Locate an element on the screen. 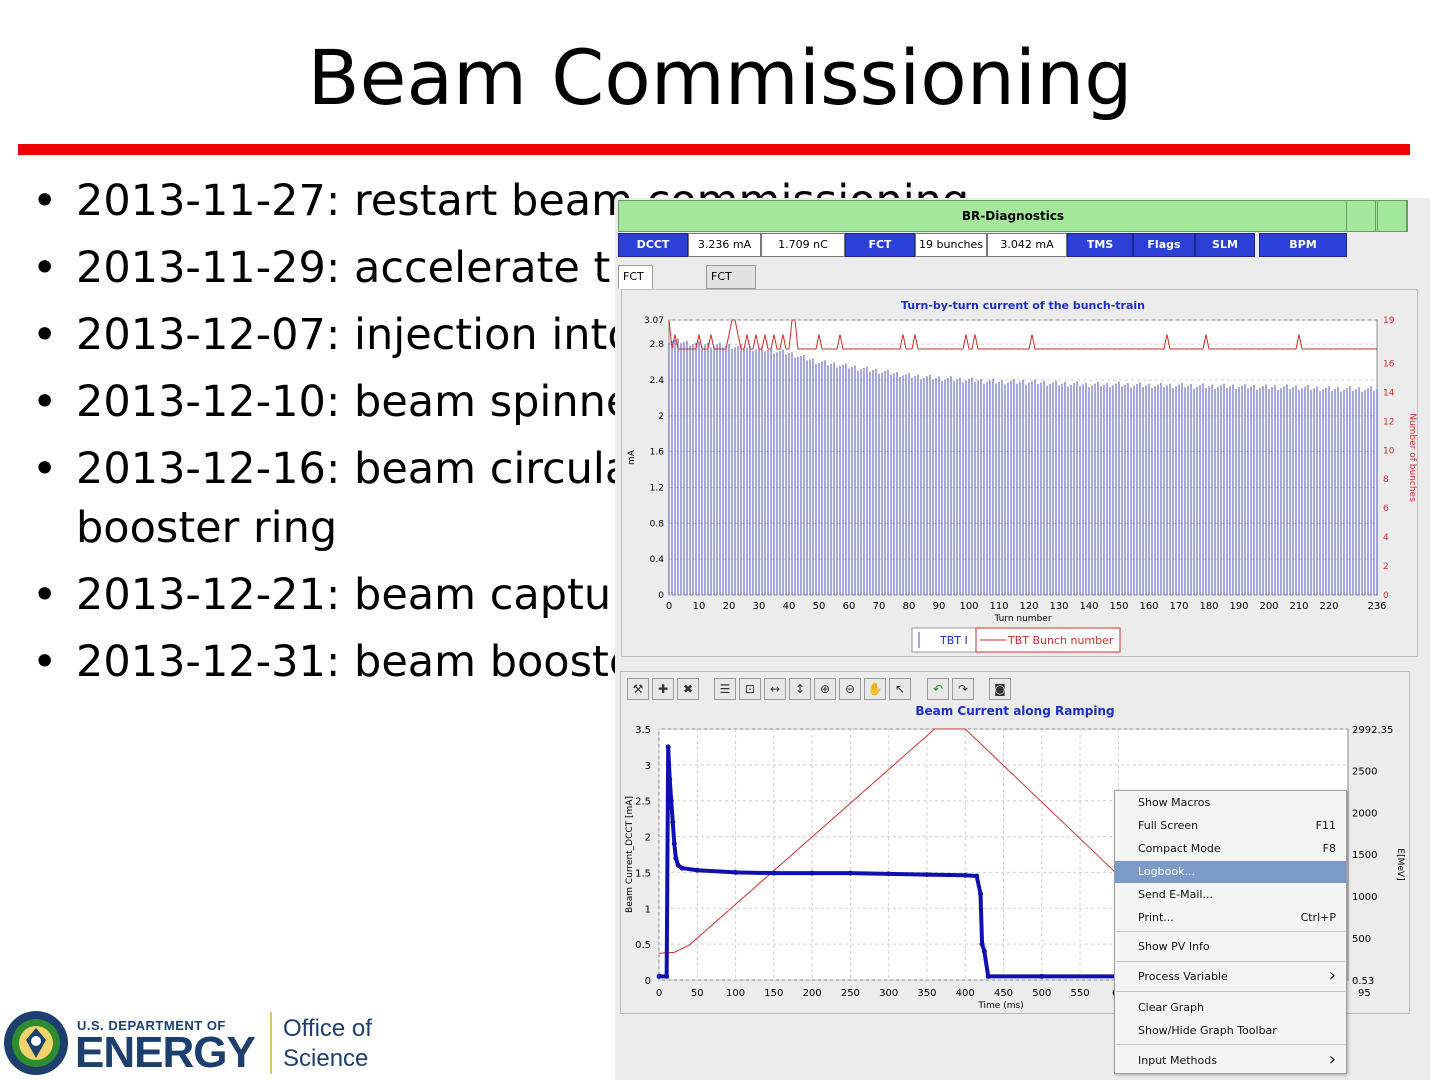  window-minimize-button is located at coordinates (1361, 216).